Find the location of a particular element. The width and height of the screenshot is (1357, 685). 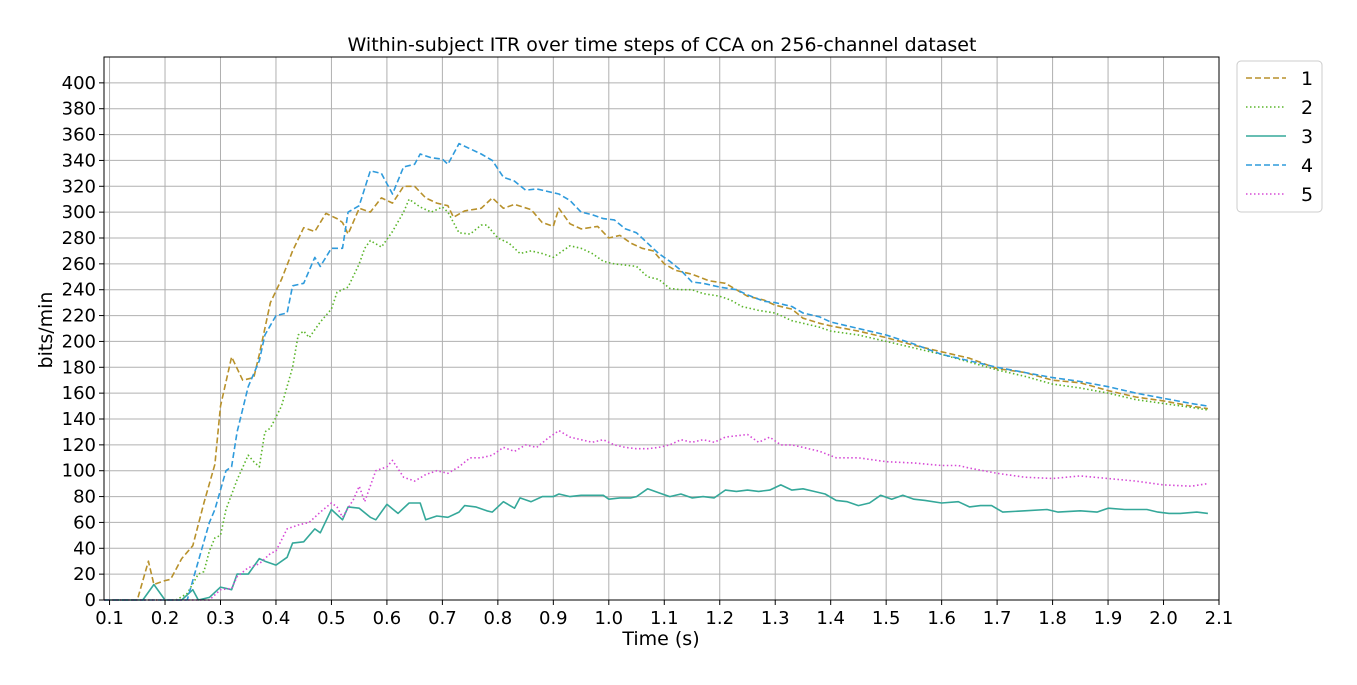

legend-label-1: 1 is located at coordinates (1307, 79).